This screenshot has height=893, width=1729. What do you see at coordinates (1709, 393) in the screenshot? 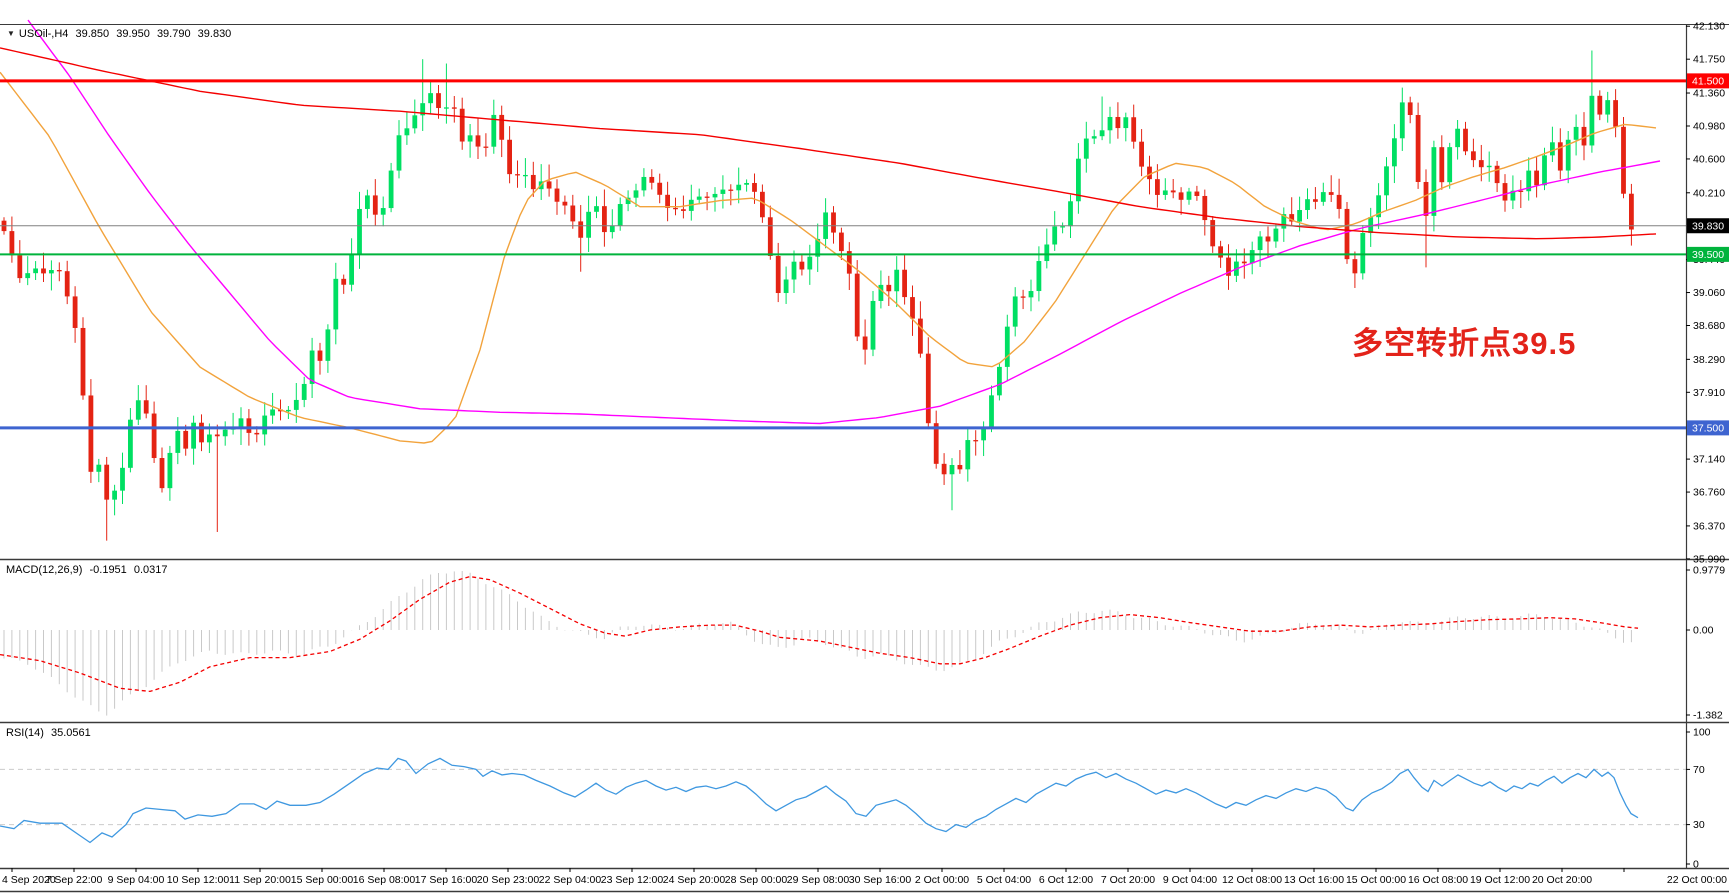
I see `svg-text: 37.910` at bounding box center [1709, 393].